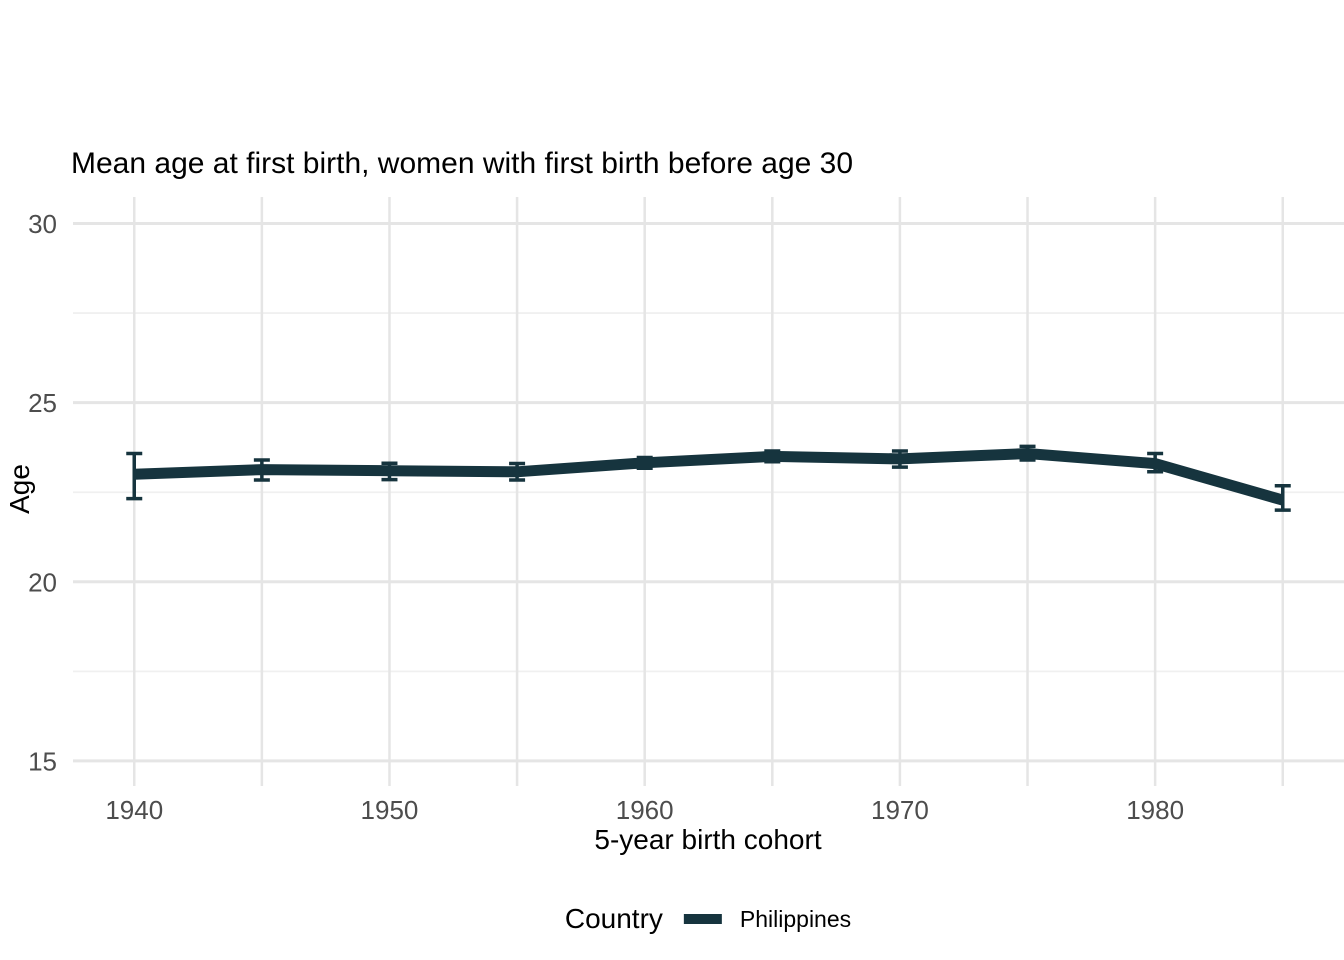 This screenshot has height=960, width=1344. I want to click on x-tick-label: 1980, so click(1155, 810).